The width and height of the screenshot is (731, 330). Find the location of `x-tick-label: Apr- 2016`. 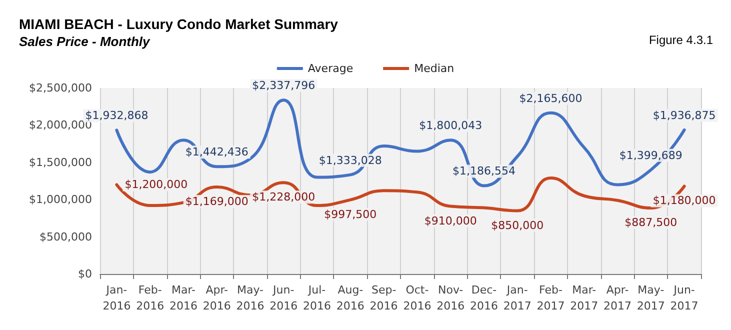

x-tick-label: Apr- 2016 is located at coordinates (216, 298).